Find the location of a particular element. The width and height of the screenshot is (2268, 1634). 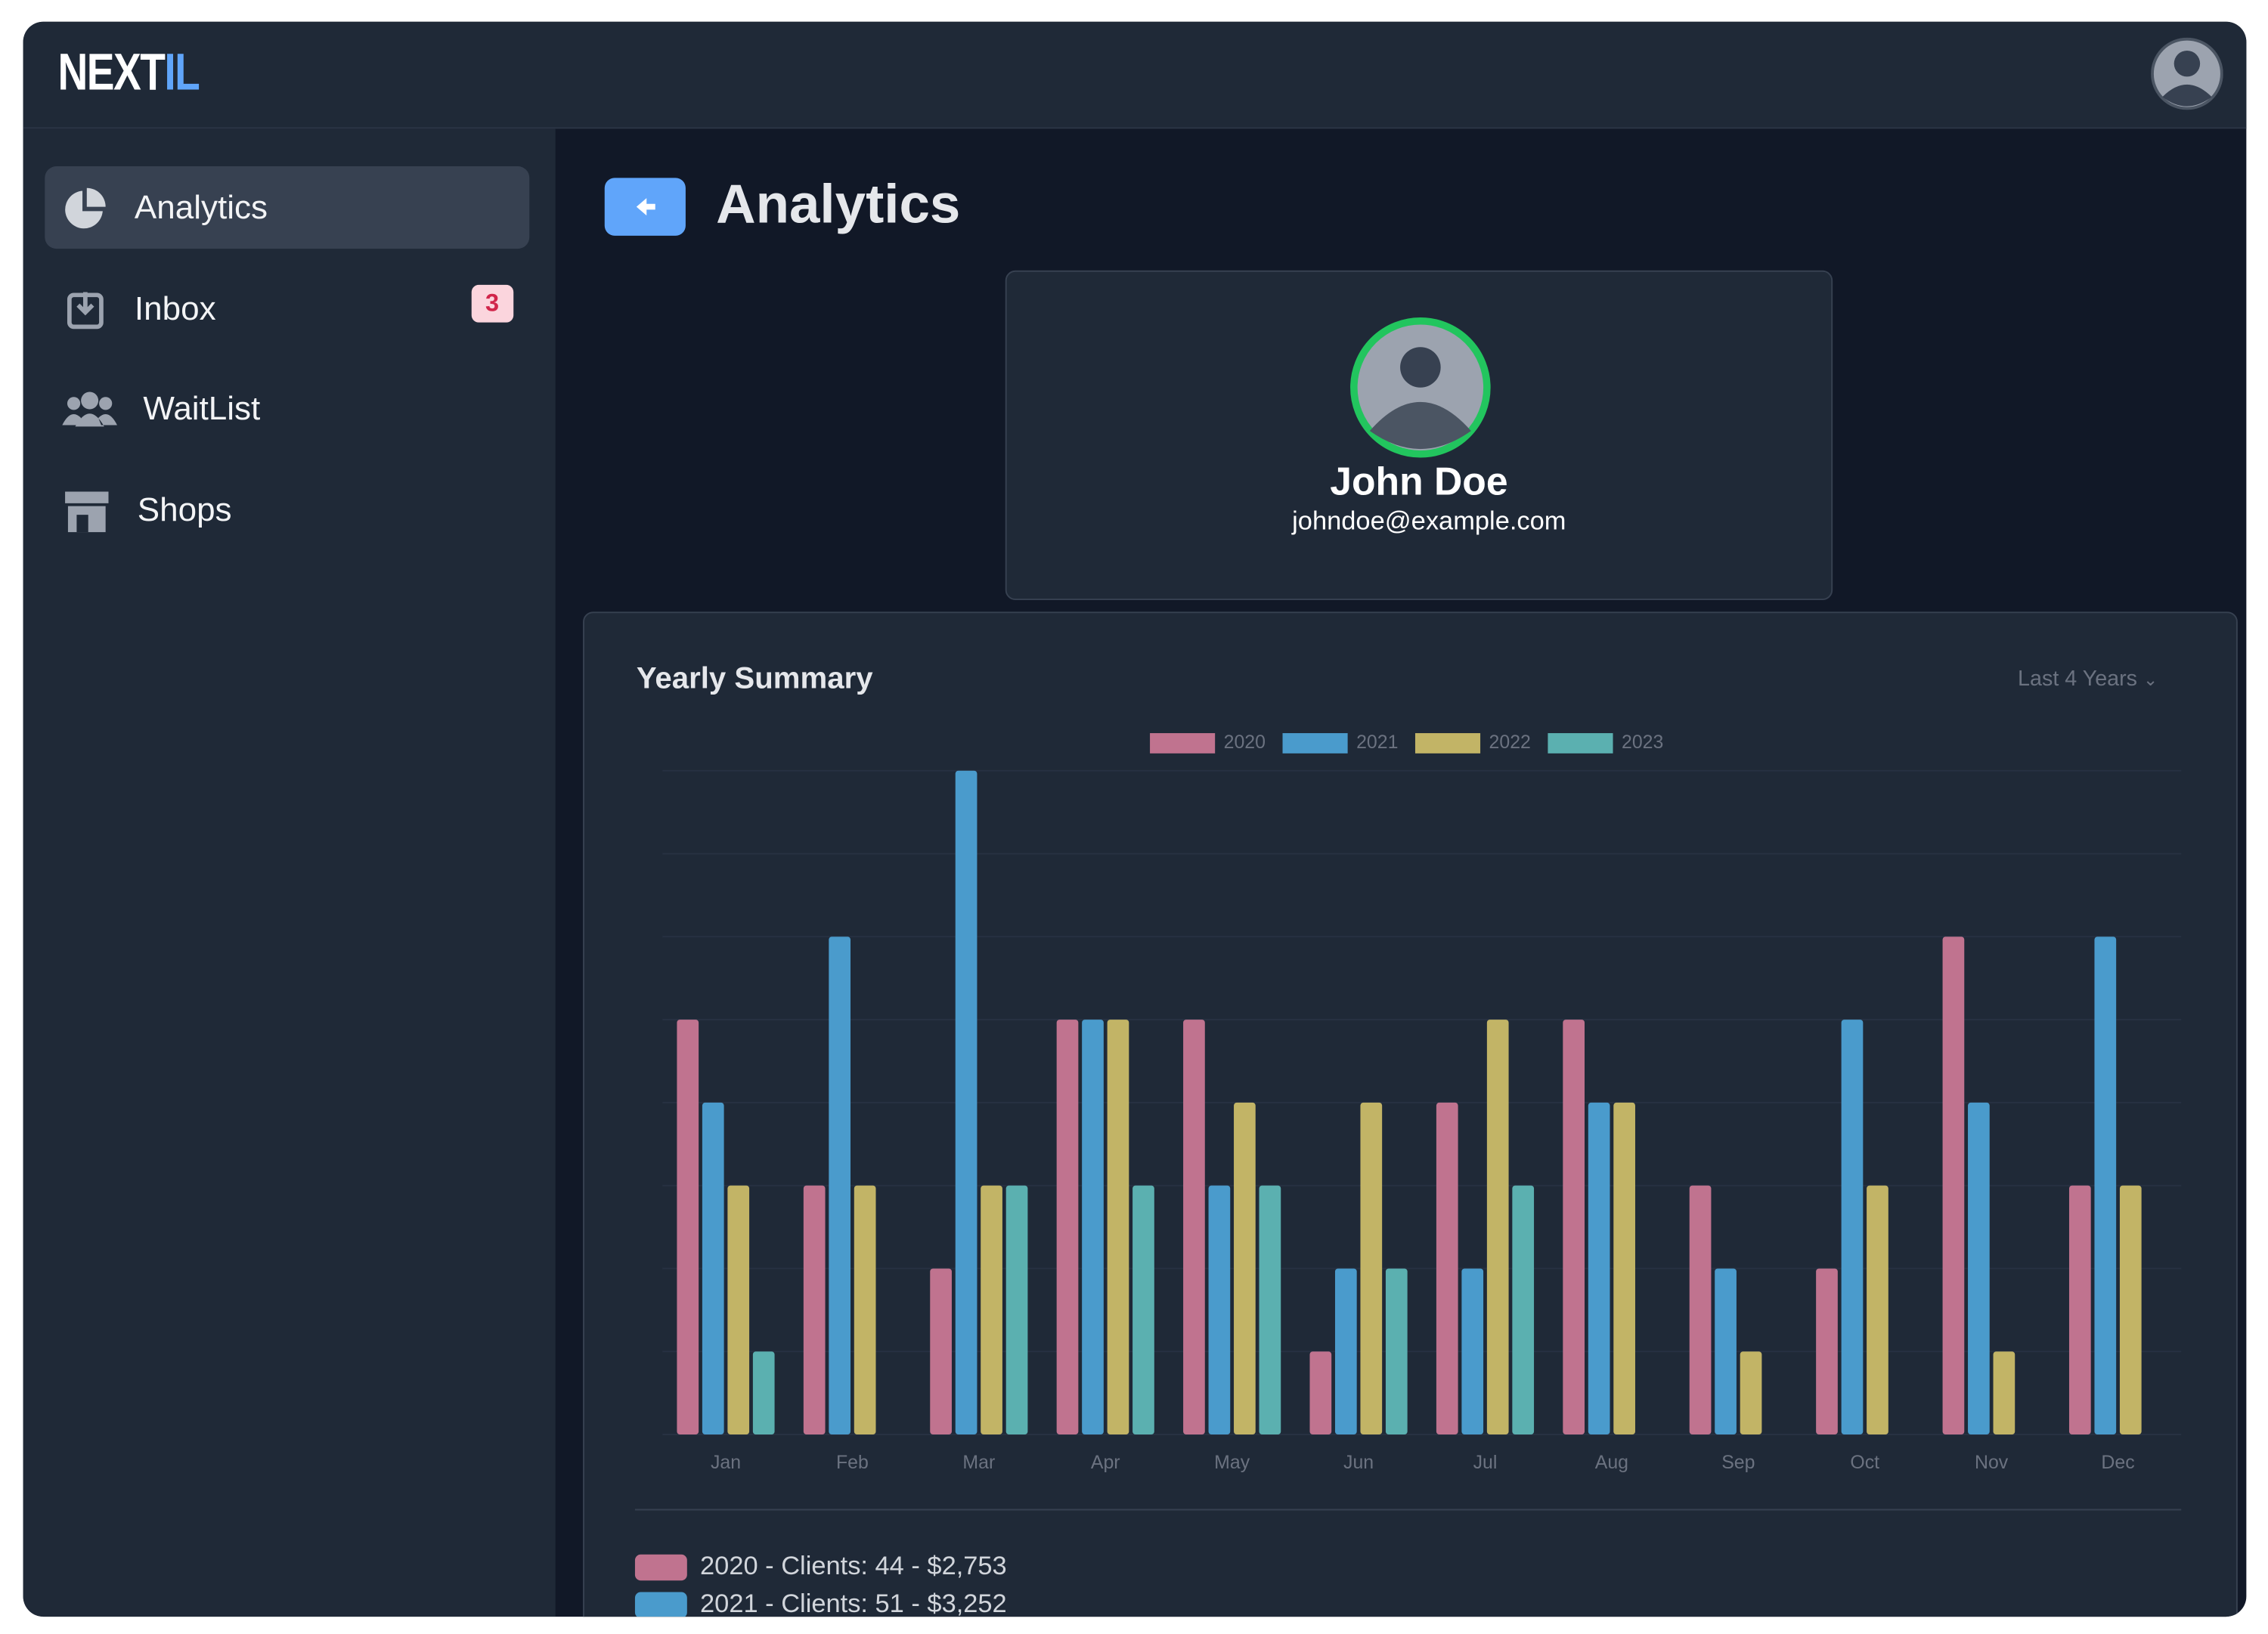

nav-item: Inbox 3 is located at coordinates (287, 309).